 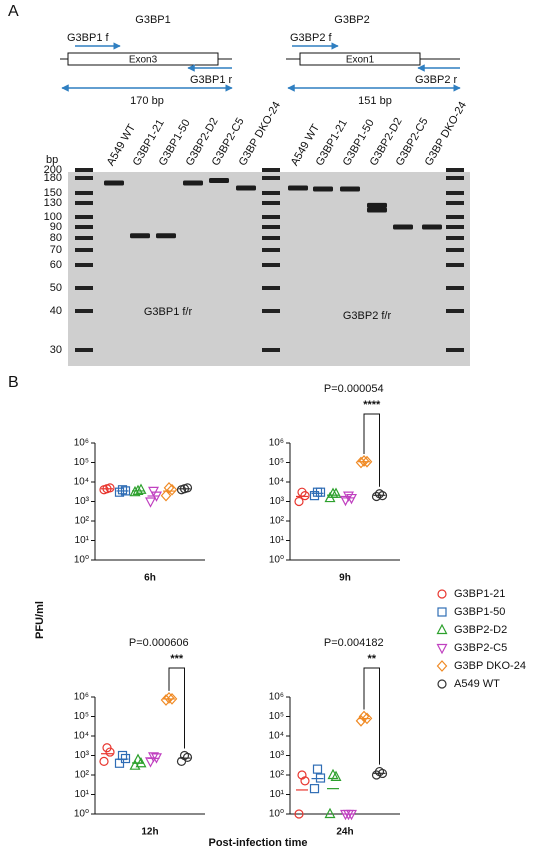 I want to click on chart-title: 9h, so click(x=345, y=578).